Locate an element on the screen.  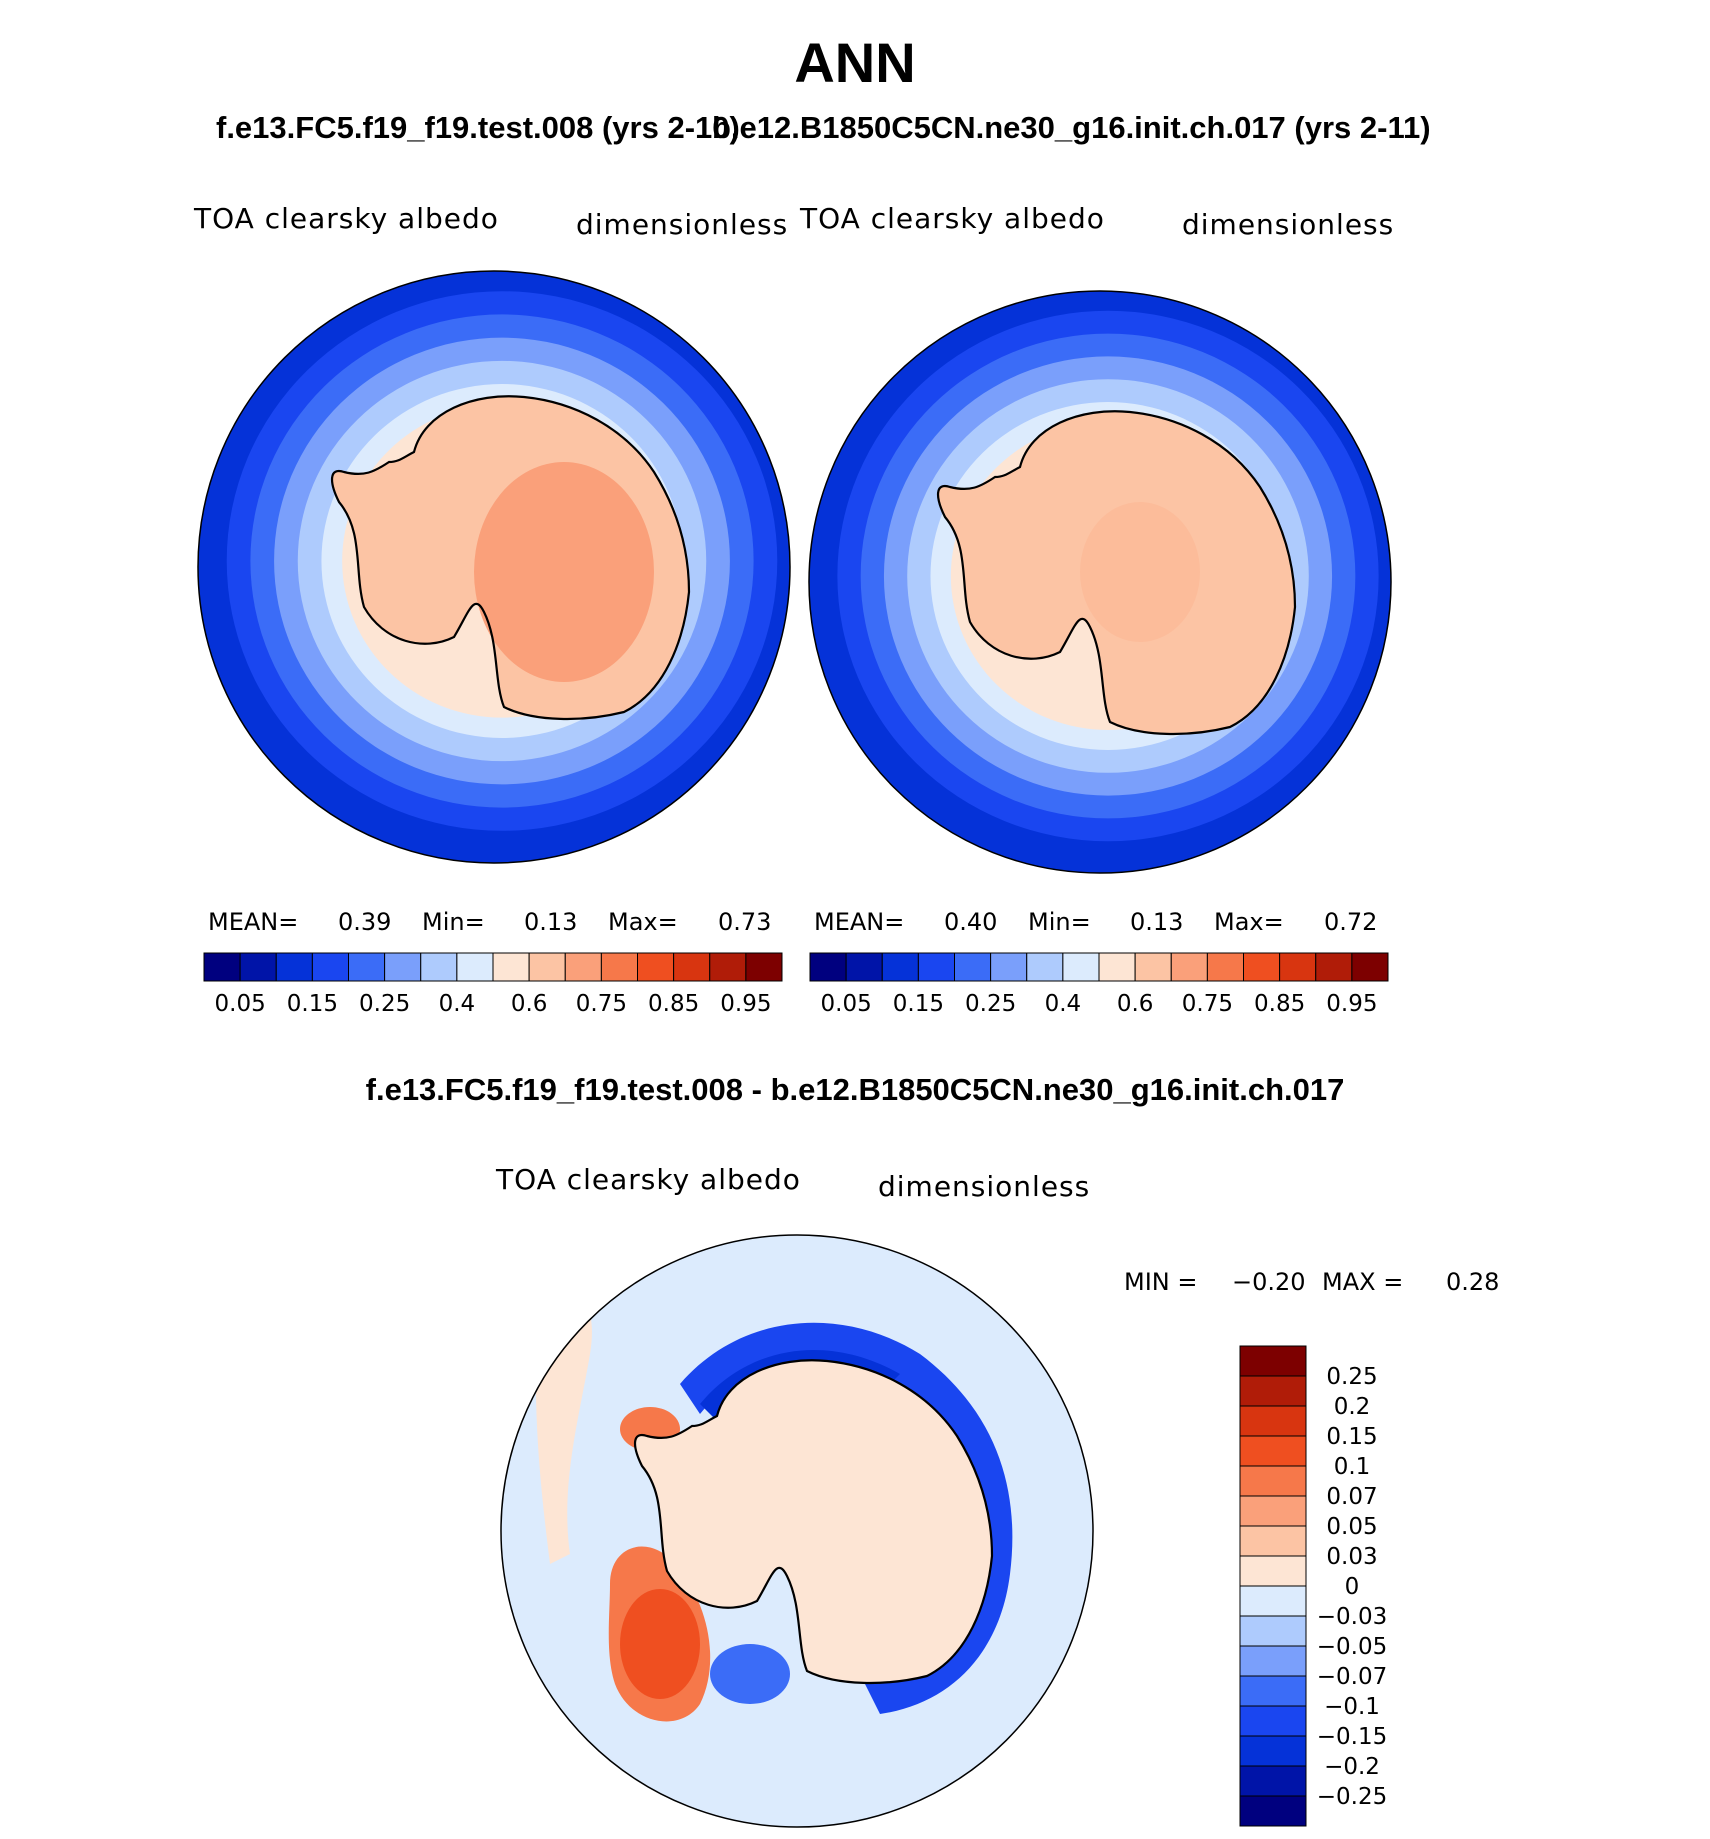
panel2-colorbar-tick: 0.85 is located at coordinates (1279, 1004).